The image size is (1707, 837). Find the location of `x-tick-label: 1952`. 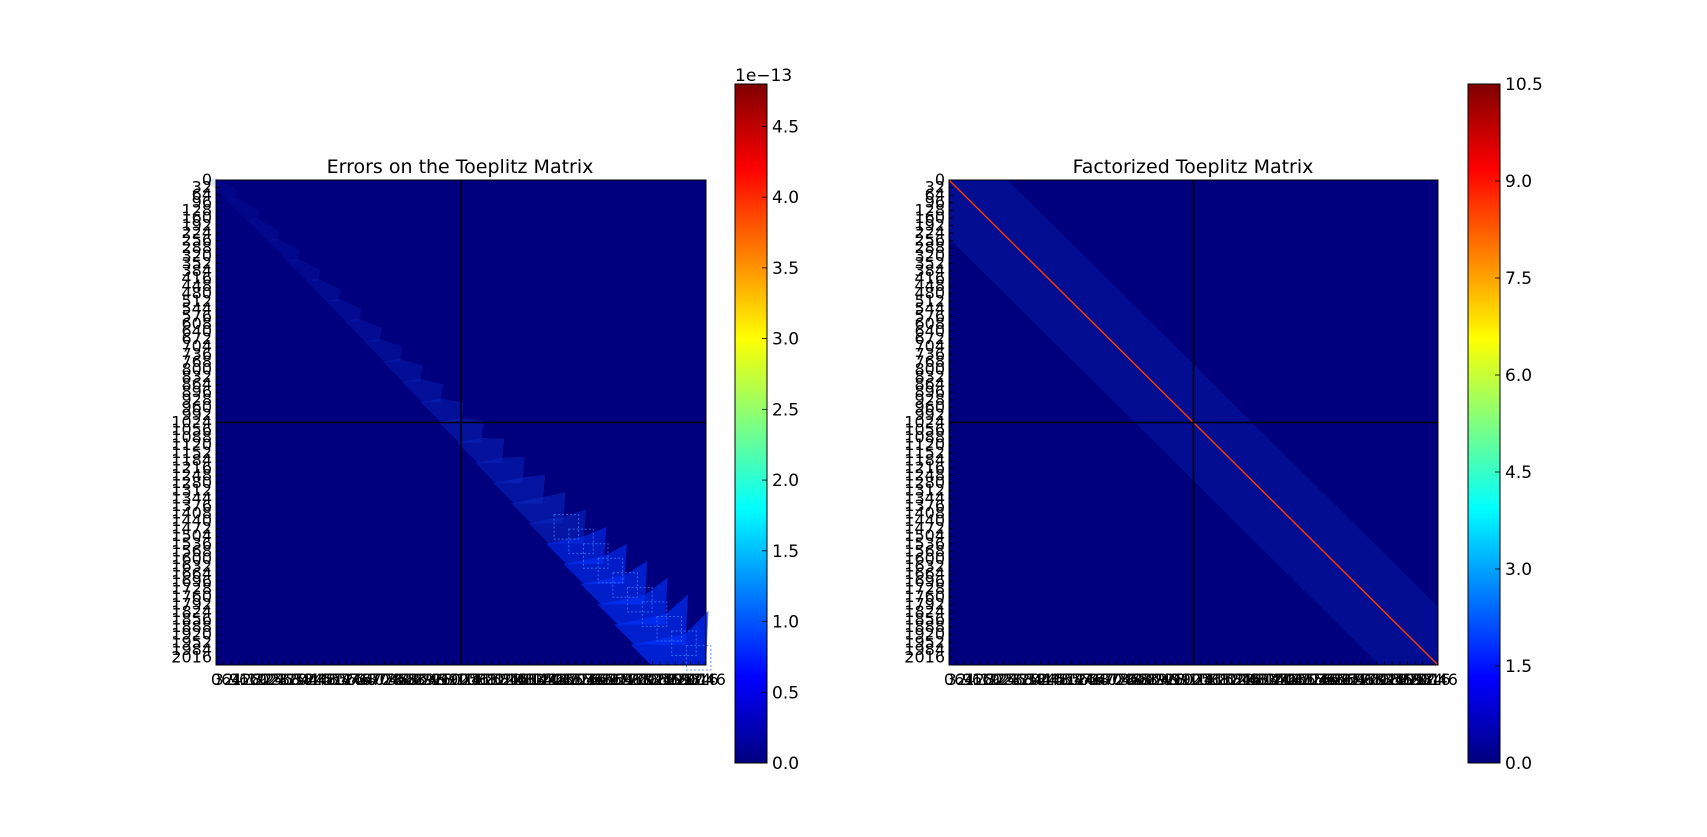

x-tick-label: 1952 is located at coordinates (683, 679).